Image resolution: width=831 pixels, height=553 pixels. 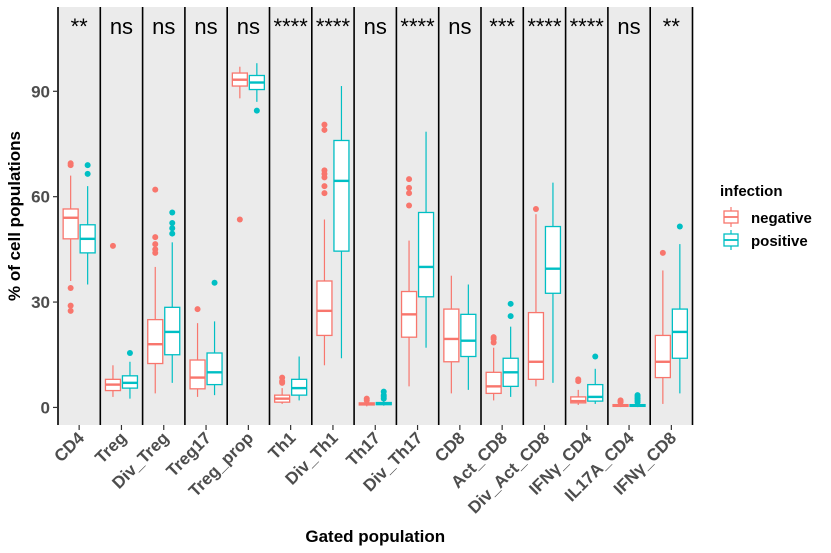 What do you see at coordinates (731, 217) in the screenshot?
I see `legend-key-negative` at bounding box center [731, 217].